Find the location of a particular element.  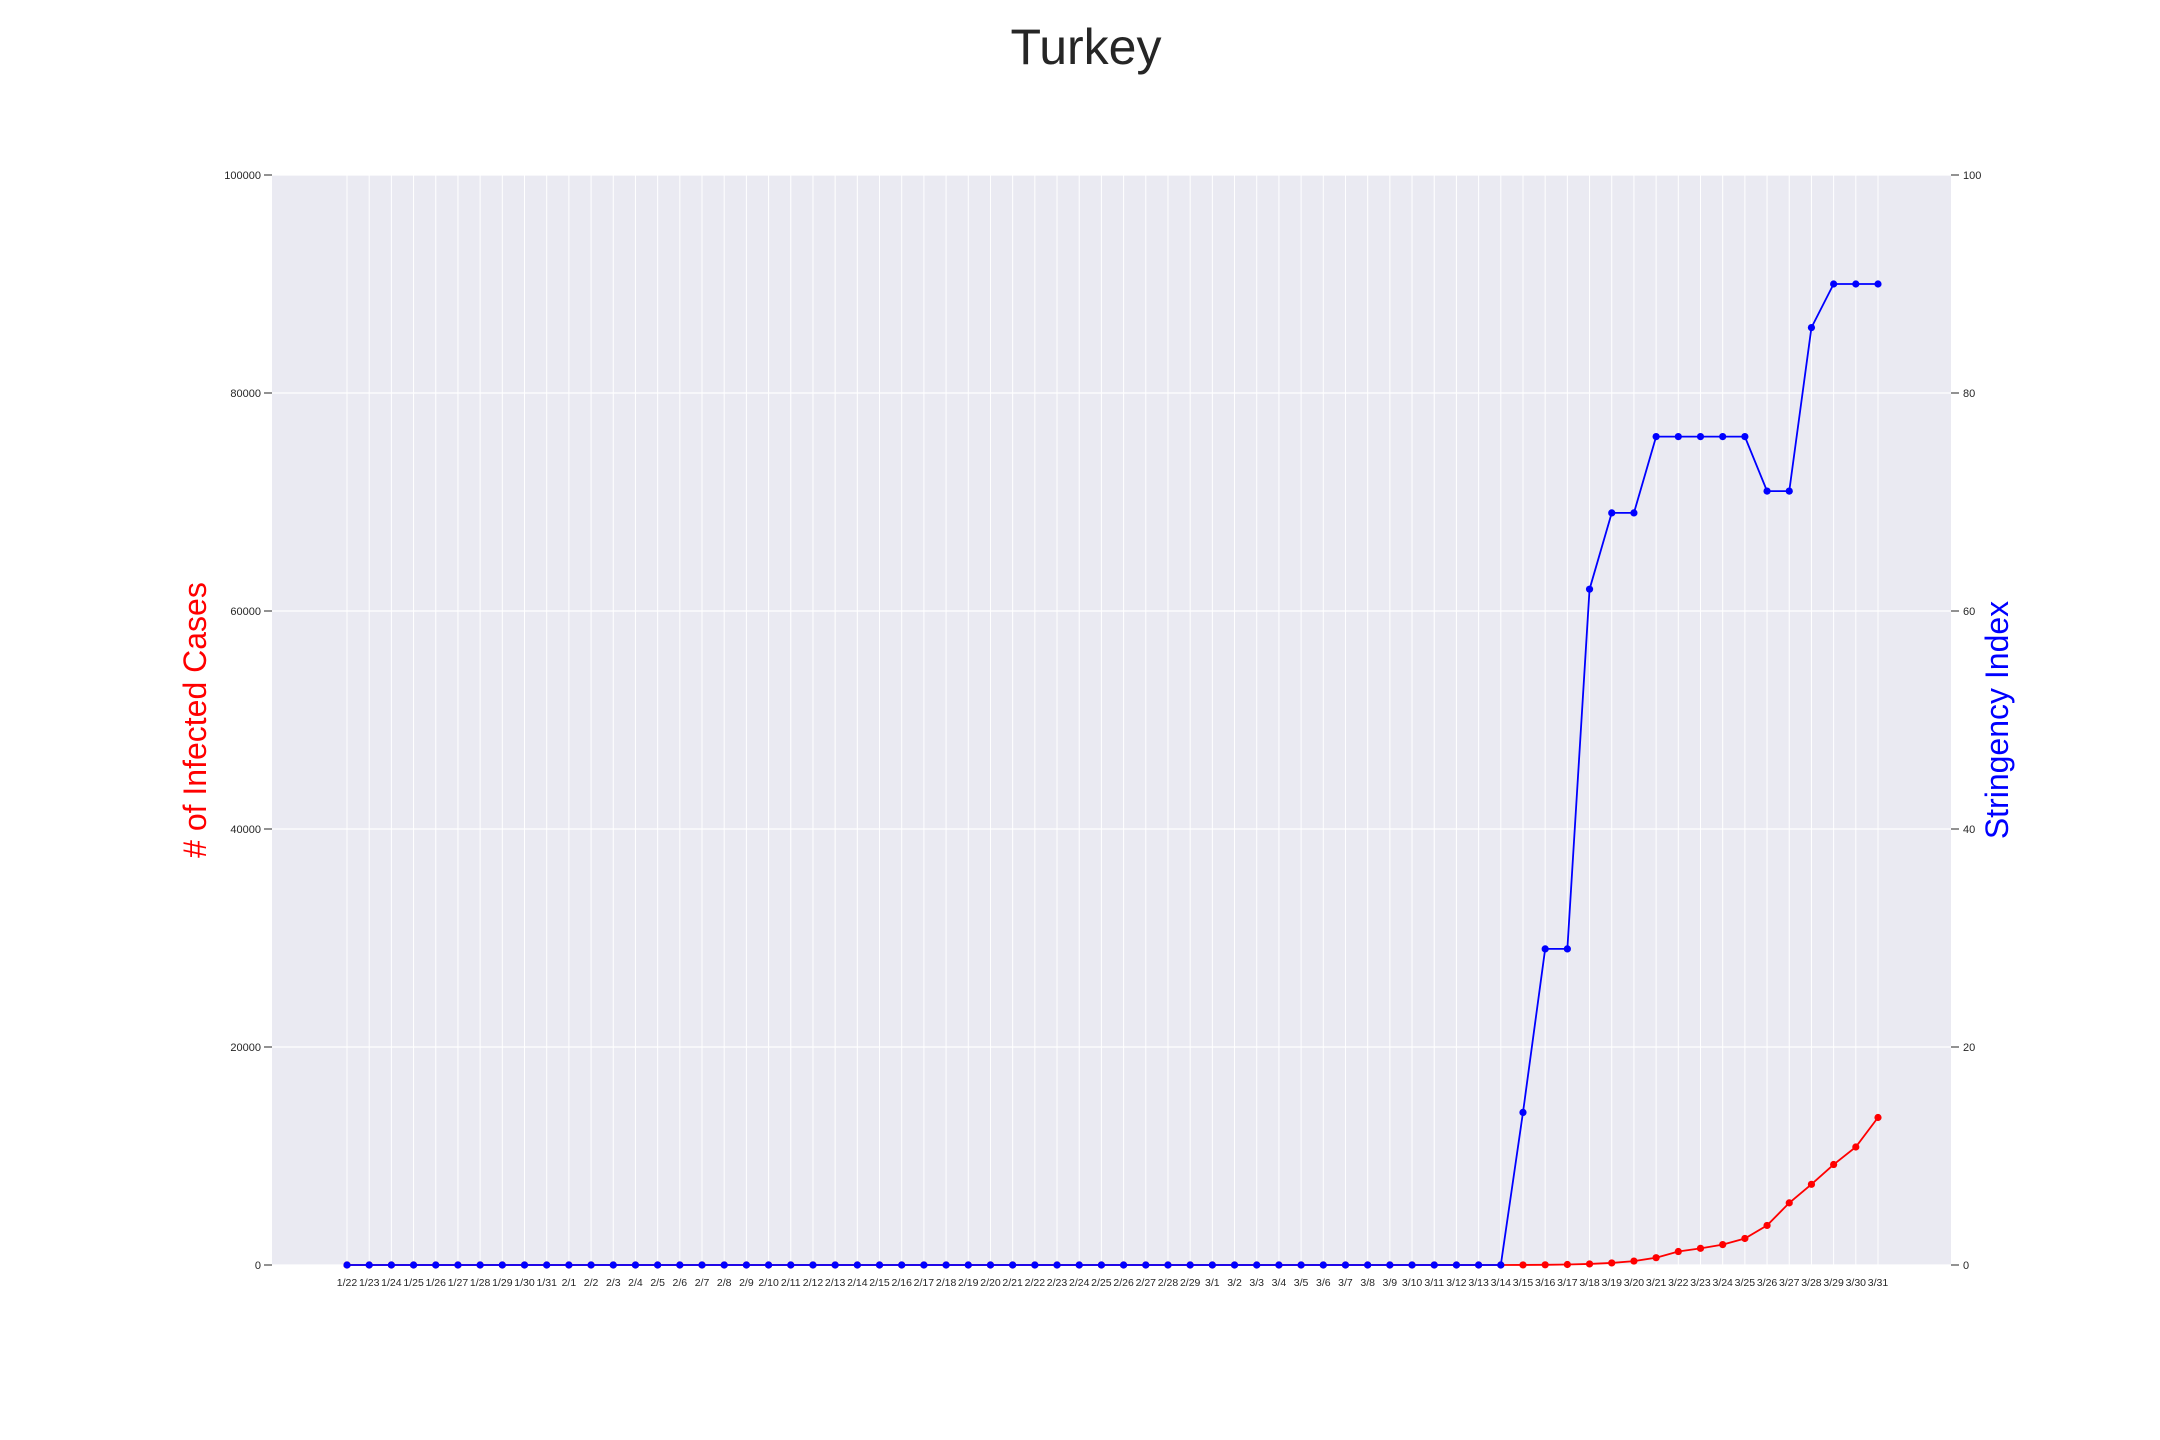

x-tick-label: 2/9 is located at coordinates (746, 1283).